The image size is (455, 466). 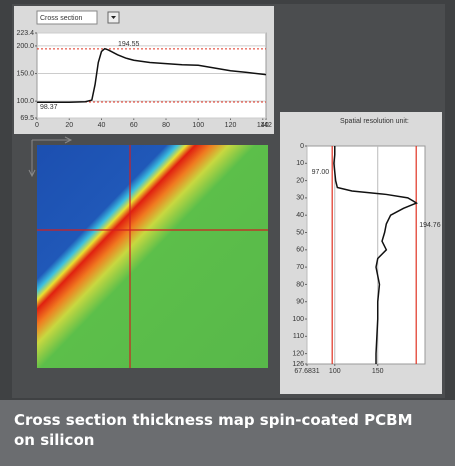 I want to click on y-tick-label: 30, so click(x=300, y=198).